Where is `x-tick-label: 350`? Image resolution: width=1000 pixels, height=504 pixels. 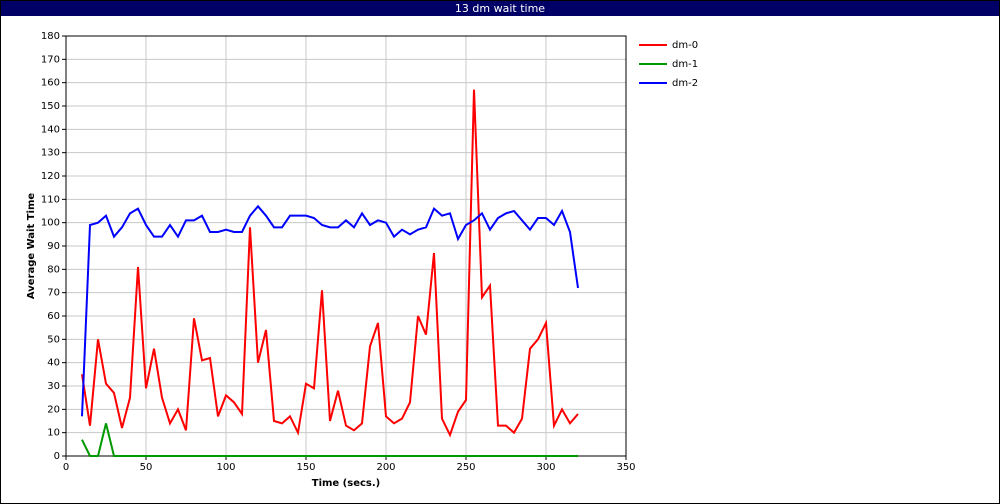 x-tick-label: 350 is located at coordinates (625, 467).